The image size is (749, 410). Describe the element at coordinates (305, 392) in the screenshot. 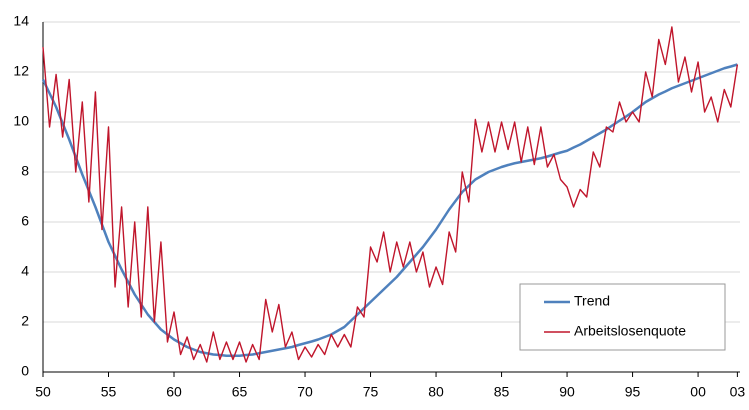

I see `x-tick-label: 70` at that location.